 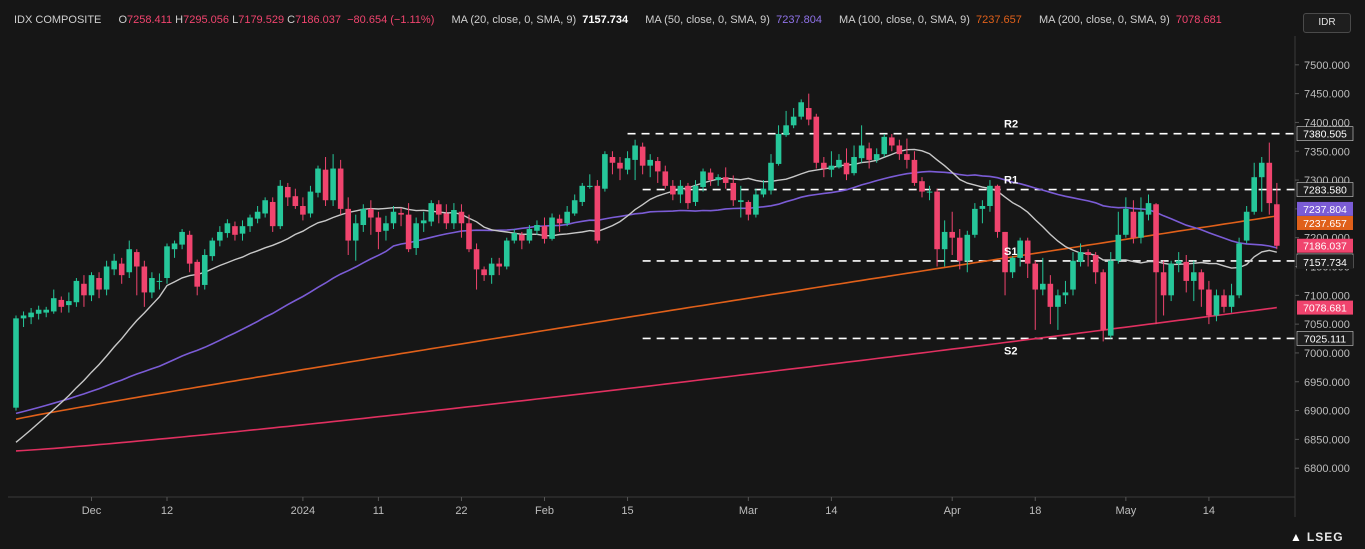 What do you see at coordinates (952, 511) in the screenshot?
I see `x-tick-label: Apr` at bounding box center [952, 511].